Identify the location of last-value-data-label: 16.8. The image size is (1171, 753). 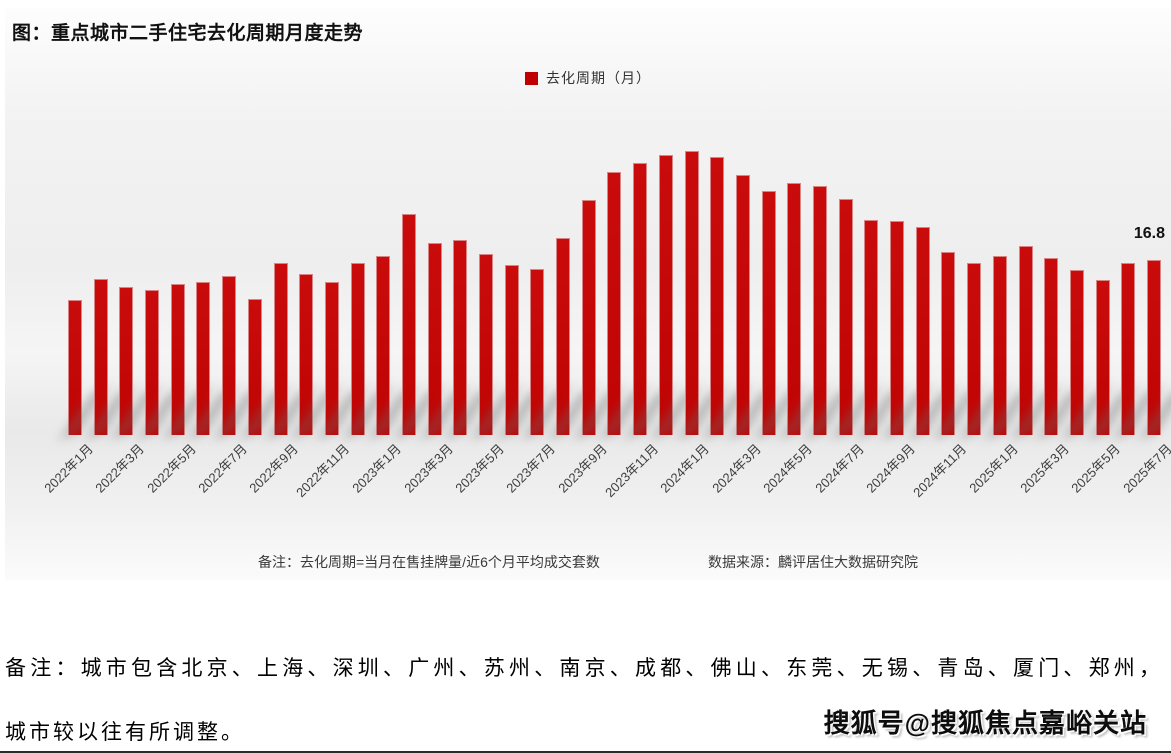
(1149, 233).